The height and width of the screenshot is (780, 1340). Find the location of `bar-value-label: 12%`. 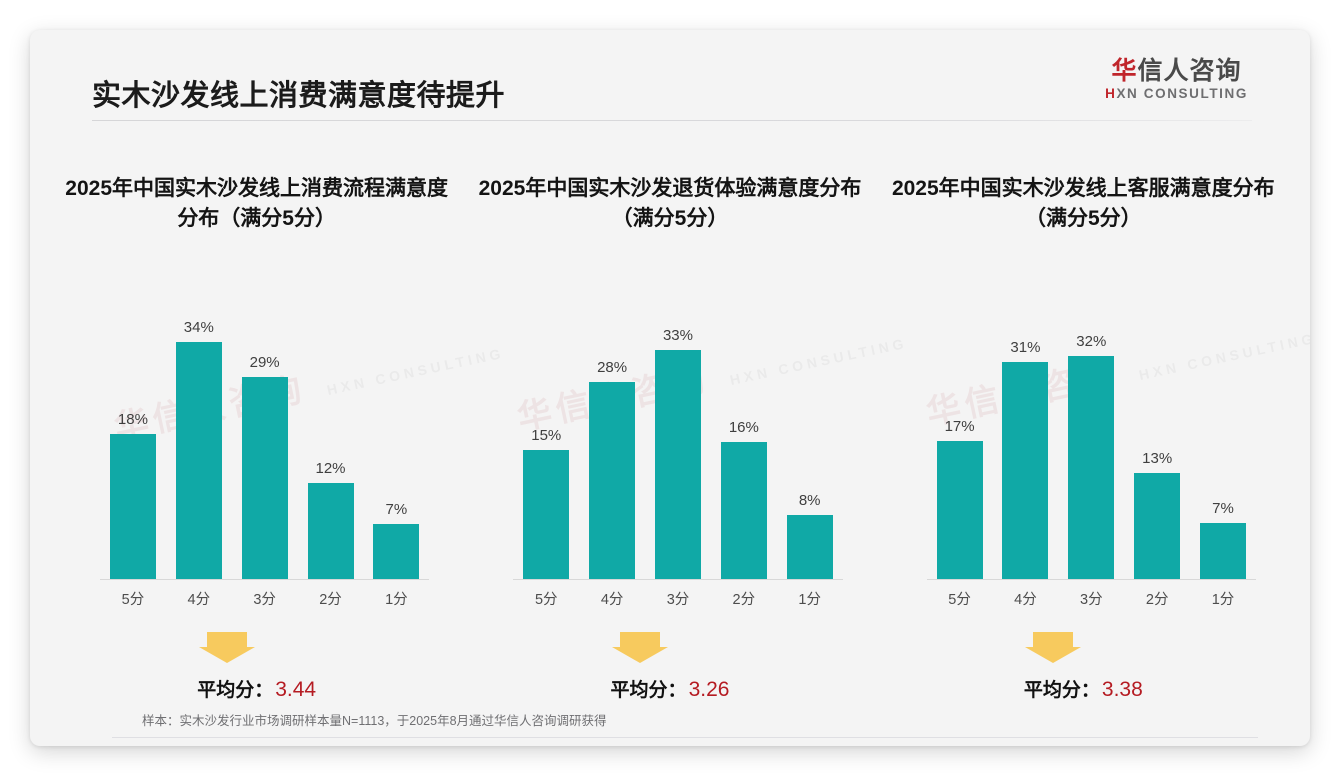

bar-value-label: 12% is located at coordinates (330, 468).